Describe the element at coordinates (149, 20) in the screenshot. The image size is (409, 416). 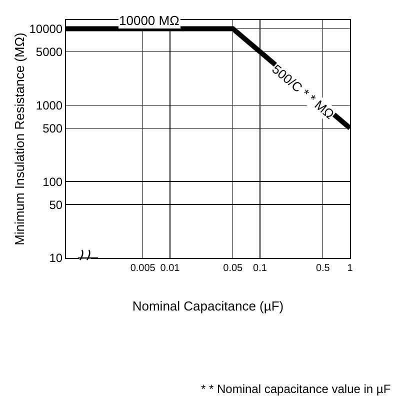
I see `annotation: 10000 MΩ` at that location.